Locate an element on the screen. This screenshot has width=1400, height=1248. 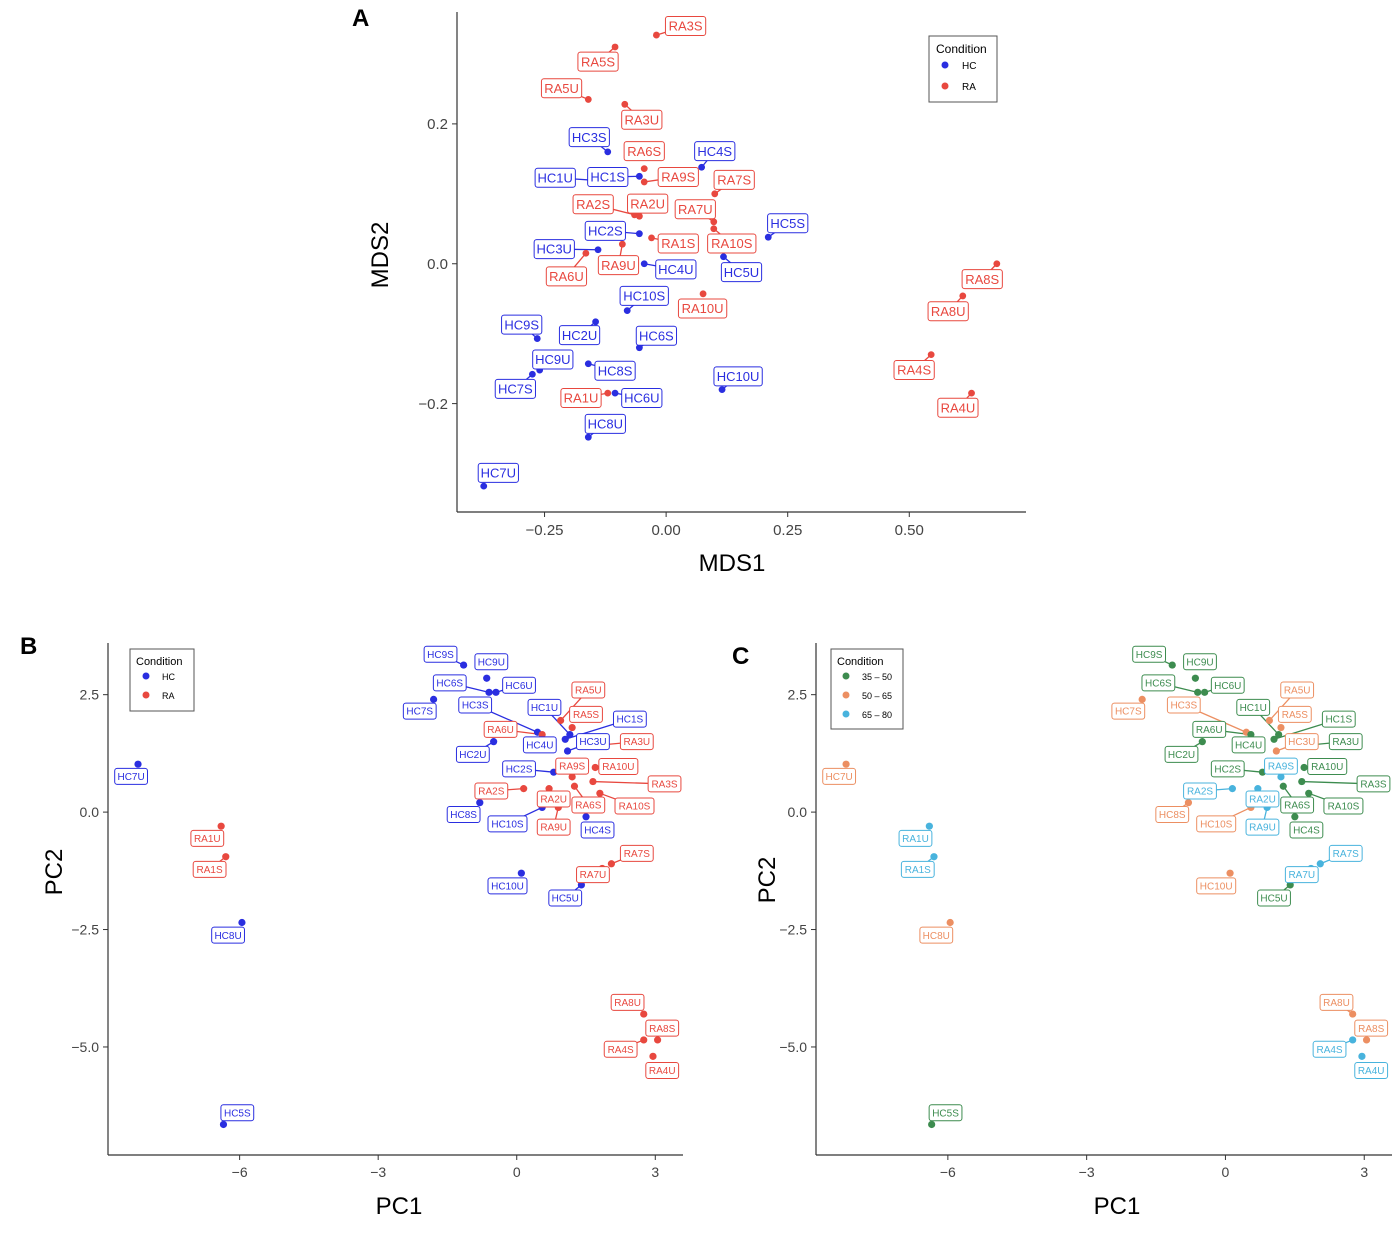
panel-b-label-ra5s: RA5S is located at coordinates (586, 715).